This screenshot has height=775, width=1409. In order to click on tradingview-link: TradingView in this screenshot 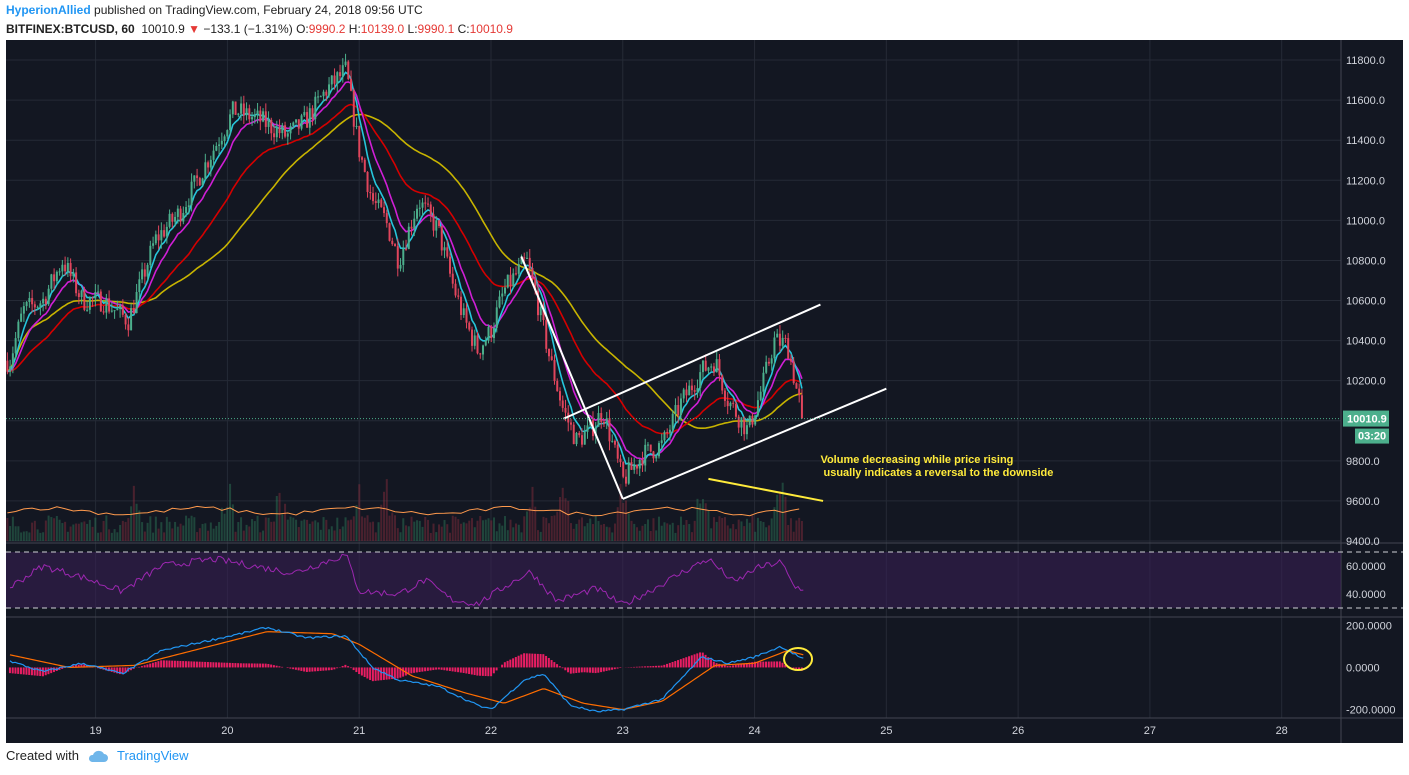, I will do `click(152, 755)`.